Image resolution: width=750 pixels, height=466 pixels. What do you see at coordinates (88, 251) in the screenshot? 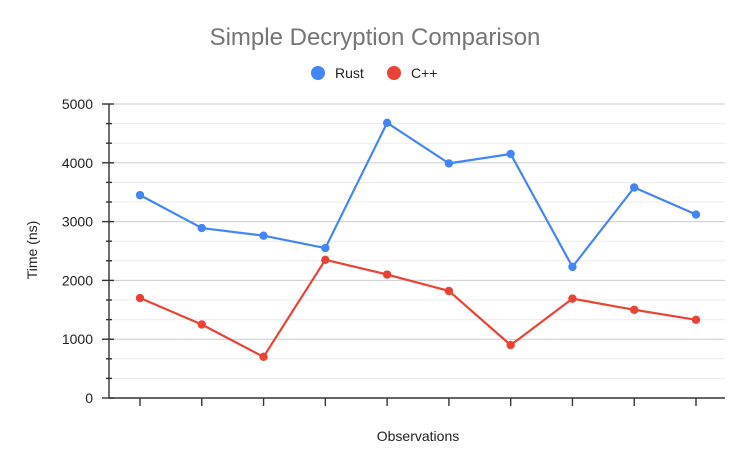
I see `y-axis: 0 1000 2000 3000 4000 5000` at bounding box center [88, 251].